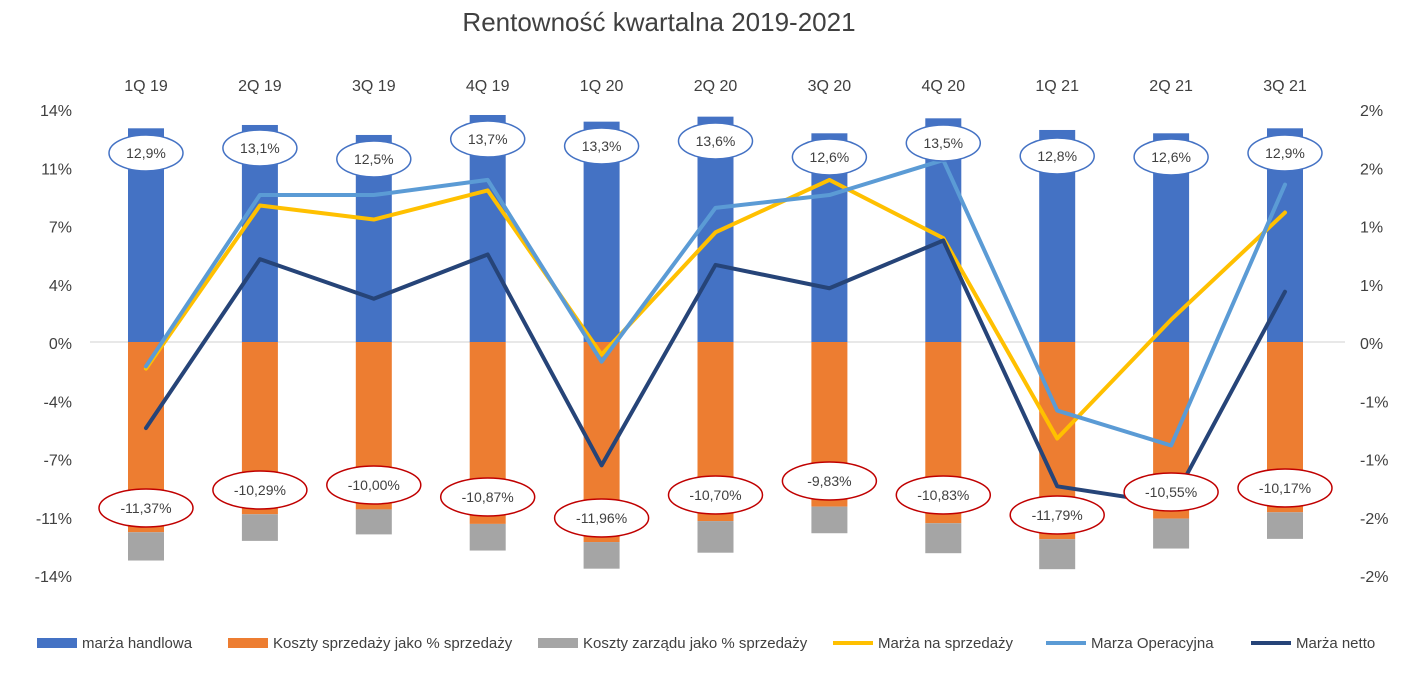  Describe the element at coordinates (146, 86) in the screenshot. I see `category-label: 1Q 19` at that location.